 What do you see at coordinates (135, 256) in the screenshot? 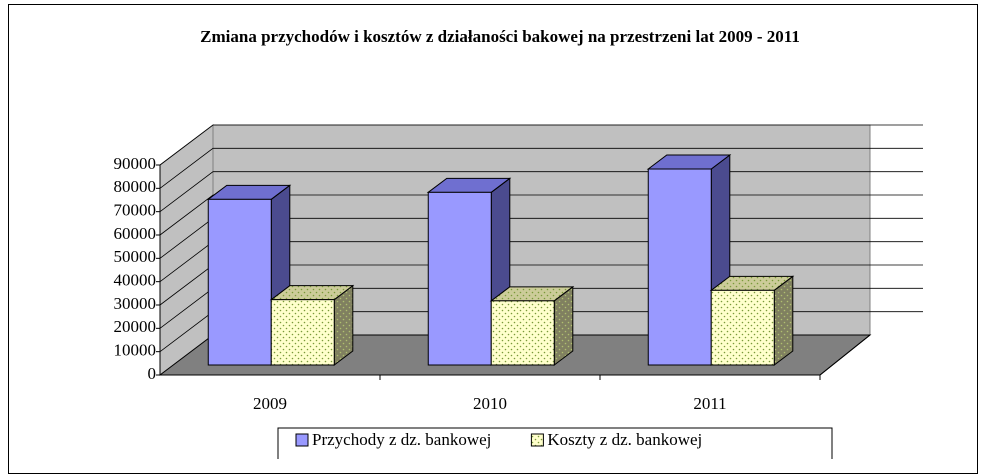
I see `y-tick-label: 50000` at bounding box center [135, 256].